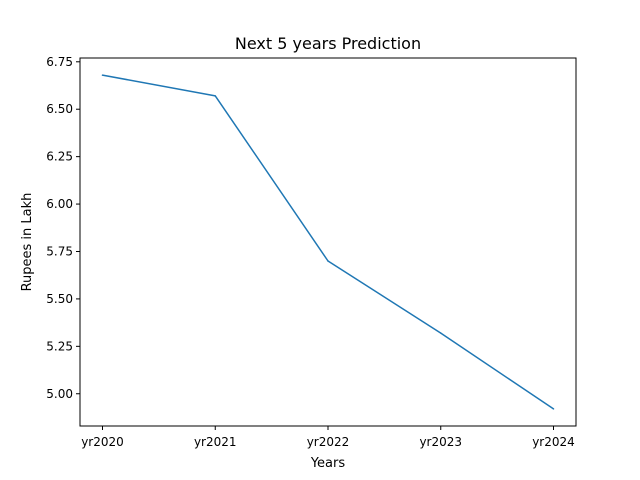 This screenshot has height=480, width=640. Describe the element at coordinates (215, 442) in the screenshot. I see `x-tick-label: yr2021` at that location.